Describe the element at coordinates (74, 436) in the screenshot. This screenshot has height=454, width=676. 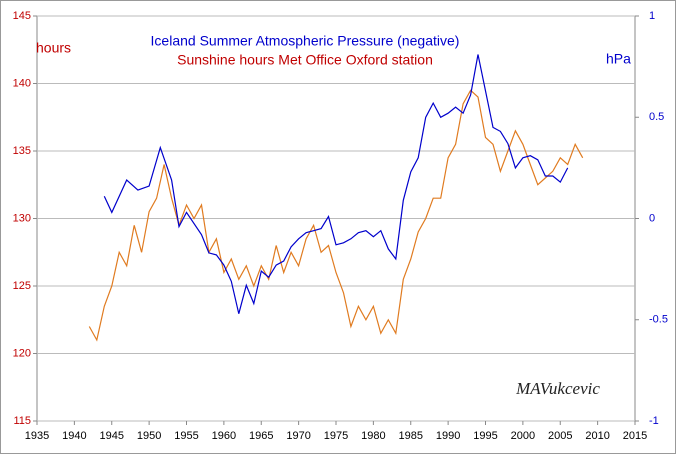
I see `x-tick-label: 1940` at that location.